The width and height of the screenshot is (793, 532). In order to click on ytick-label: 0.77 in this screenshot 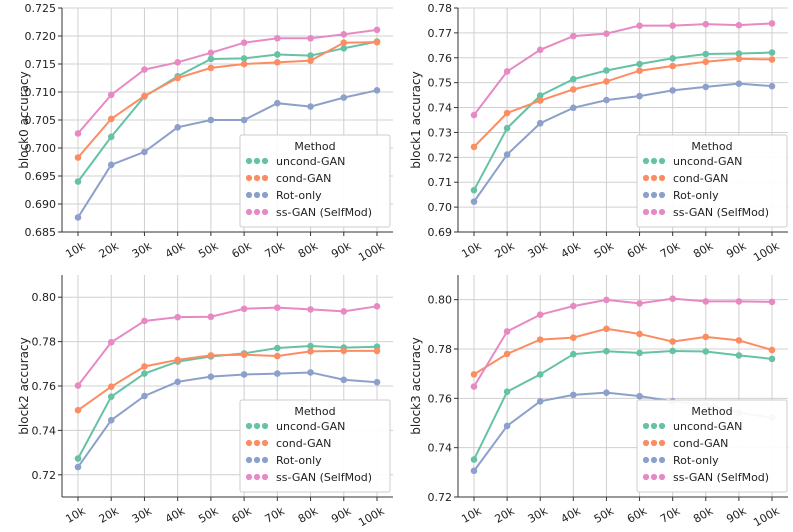, I will do `click(440, 33)`.